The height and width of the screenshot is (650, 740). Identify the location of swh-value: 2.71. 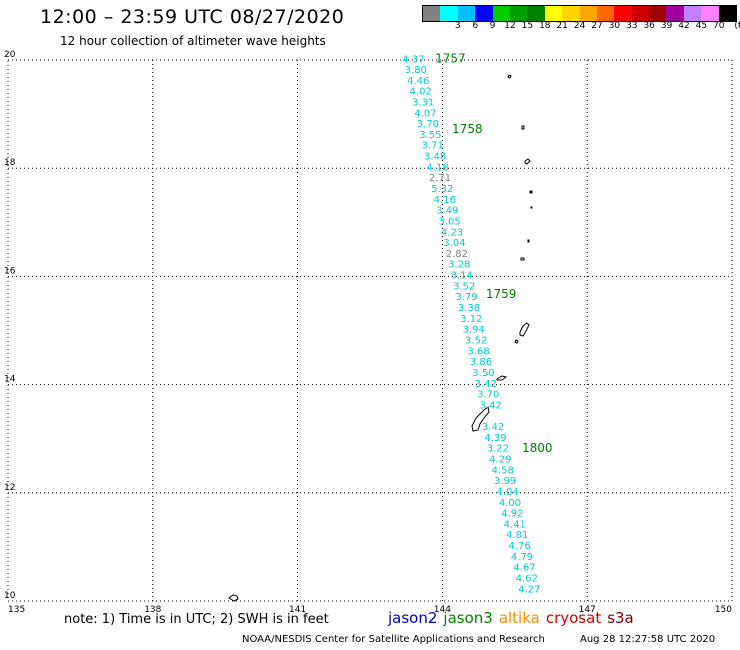
(440, 178).